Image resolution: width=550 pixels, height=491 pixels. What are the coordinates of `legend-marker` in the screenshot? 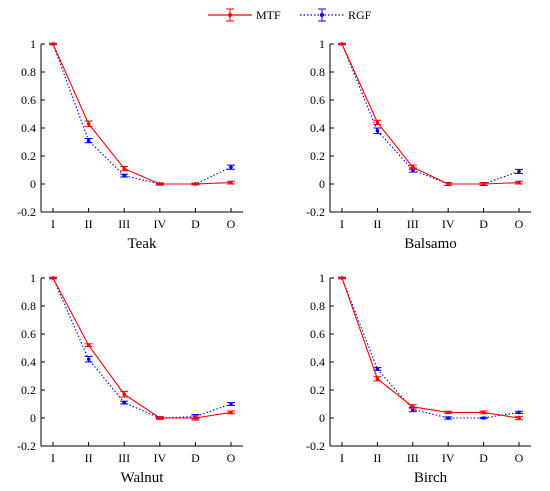 It's located at (230, 15).